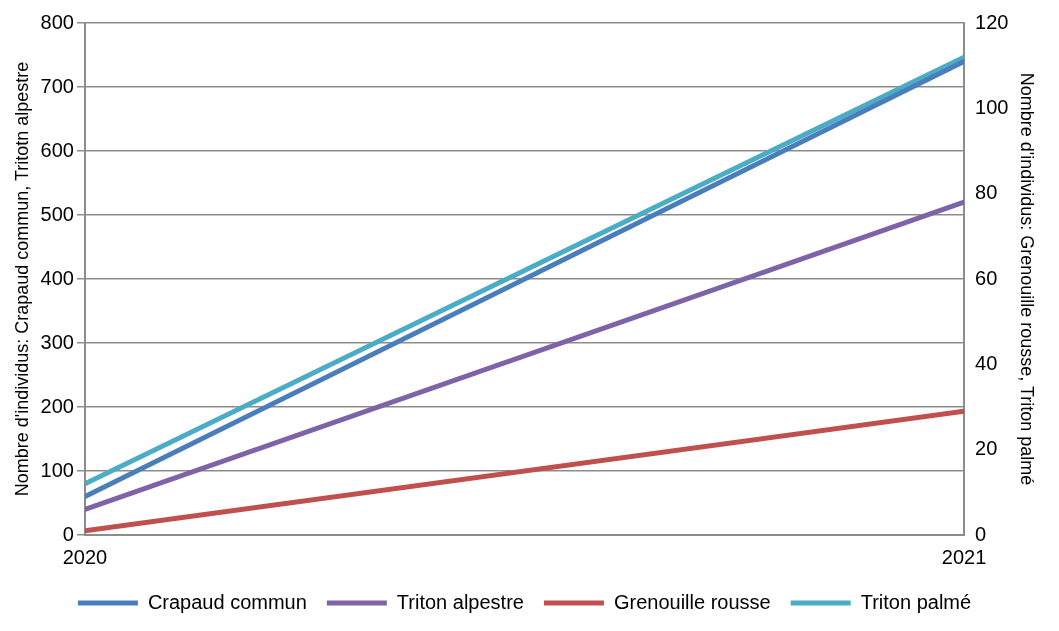 The image size is (1059, 631). What do you see at coordinates (57, 21) in the screenshot?
I see `y-tick-label: 800` at bounding box center [57, 21].